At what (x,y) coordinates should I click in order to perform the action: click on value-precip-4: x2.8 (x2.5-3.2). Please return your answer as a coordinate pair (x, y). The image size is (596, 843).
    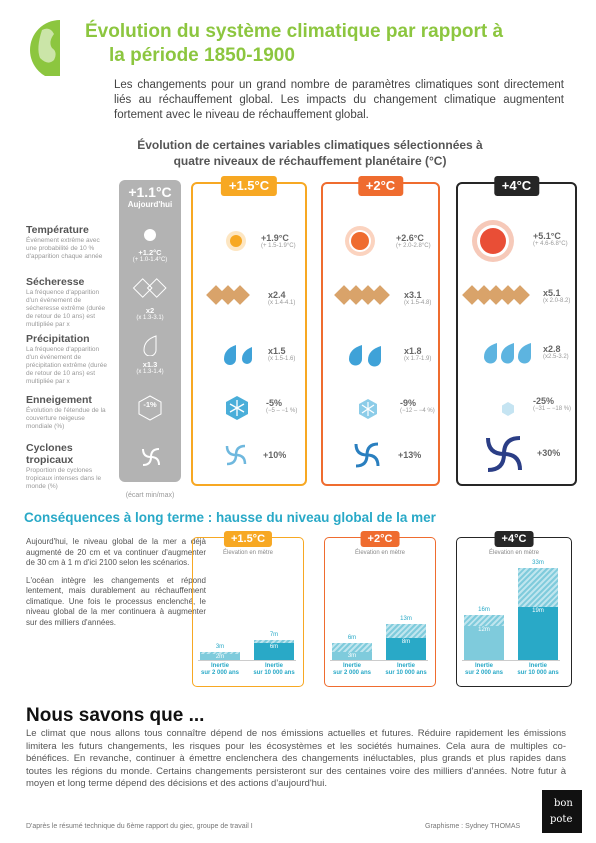
    Looking at the image, I should click on (556, 352).